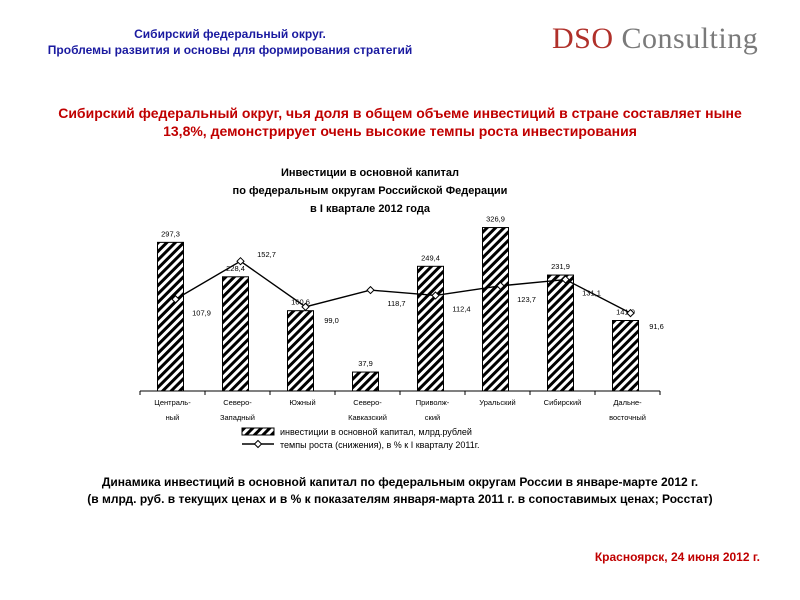 This screenshot has width=800, height=600. I want to click on chart-title-line: Инвестиции в основной капитал, so click(370, 173).